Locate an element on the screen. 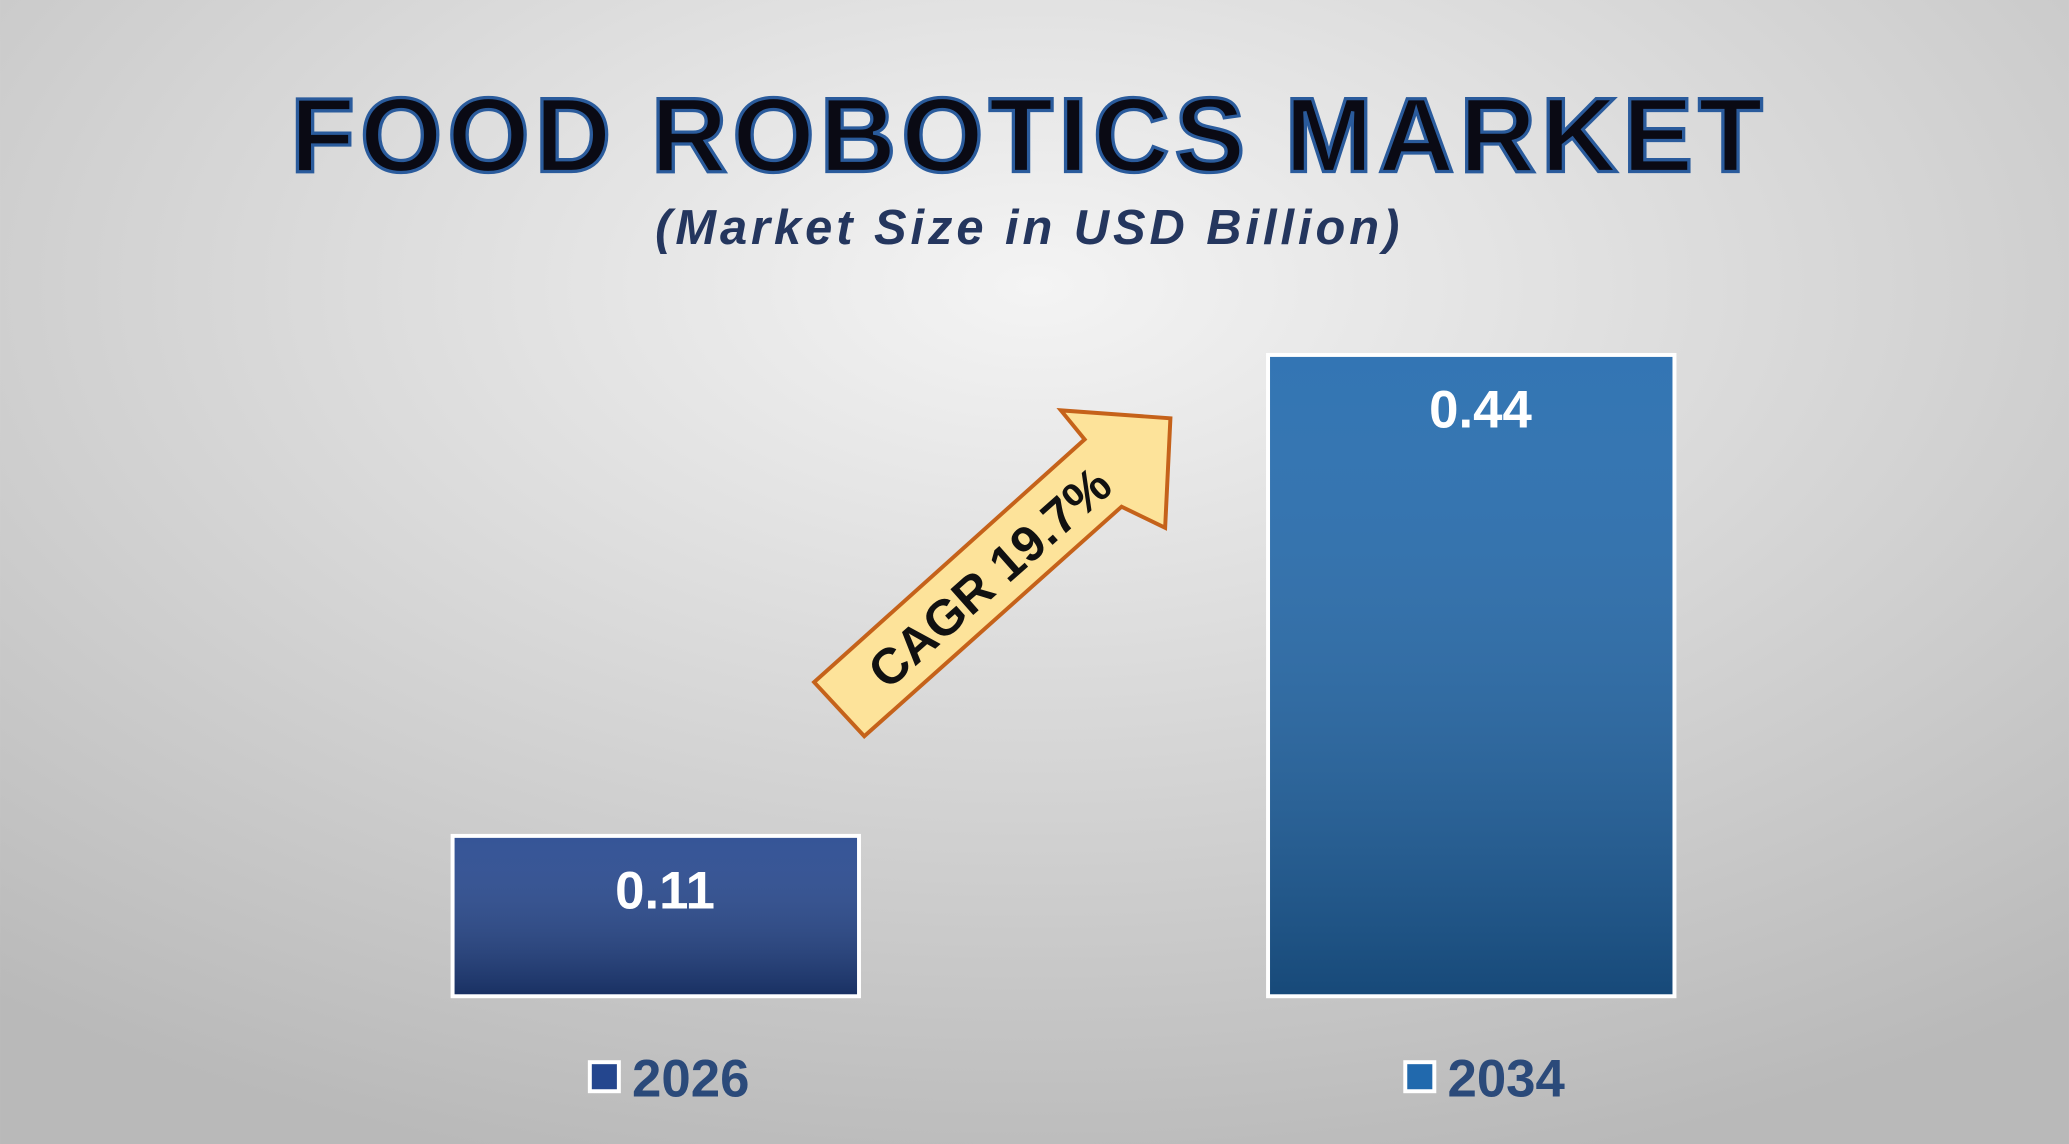 This screenshot has height=1144, width=2069. arrow-shape is located at coordinates (992, 574).